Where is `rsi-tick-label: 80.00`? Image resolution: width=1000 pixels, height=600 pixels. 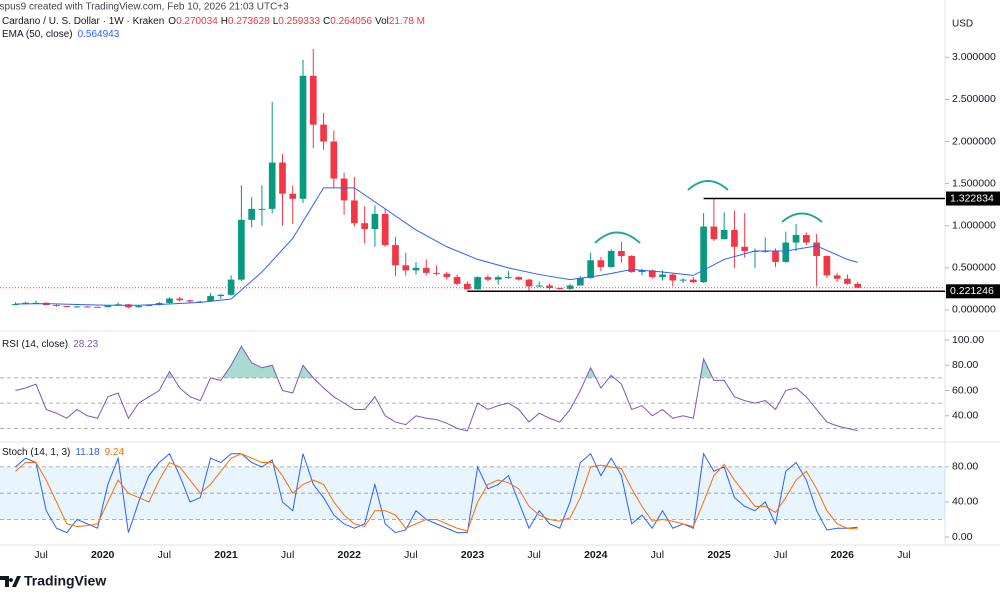
rsi-tick-label: 80.00 is located at coordinates (965, 365).